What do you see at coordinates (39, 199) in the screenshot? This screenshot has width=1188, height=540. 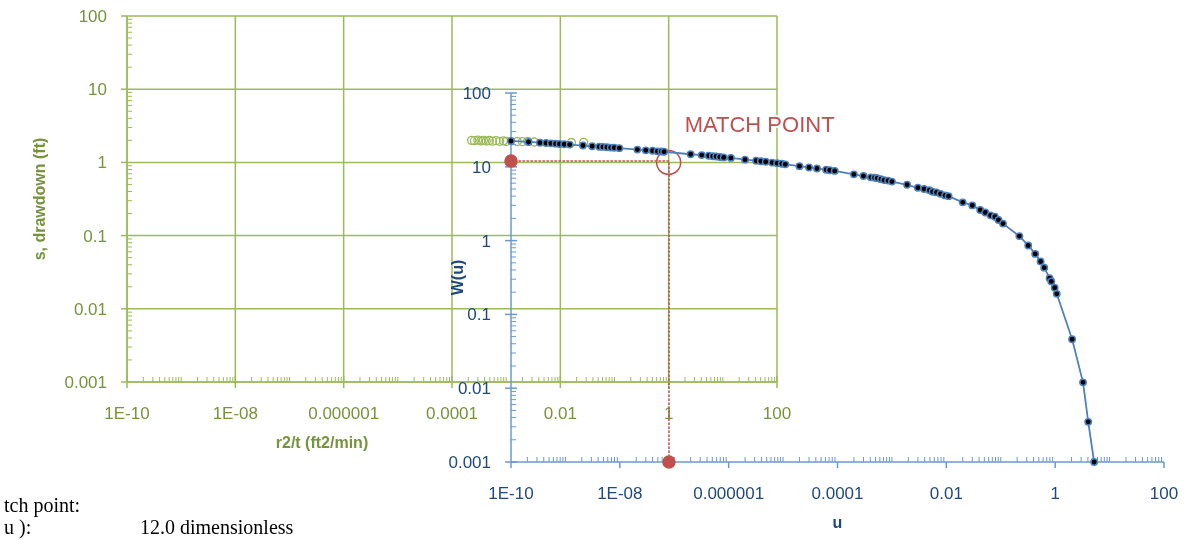 I see `y-axis-title: s, drawdown (ft)` at bounding box center [39, 199].